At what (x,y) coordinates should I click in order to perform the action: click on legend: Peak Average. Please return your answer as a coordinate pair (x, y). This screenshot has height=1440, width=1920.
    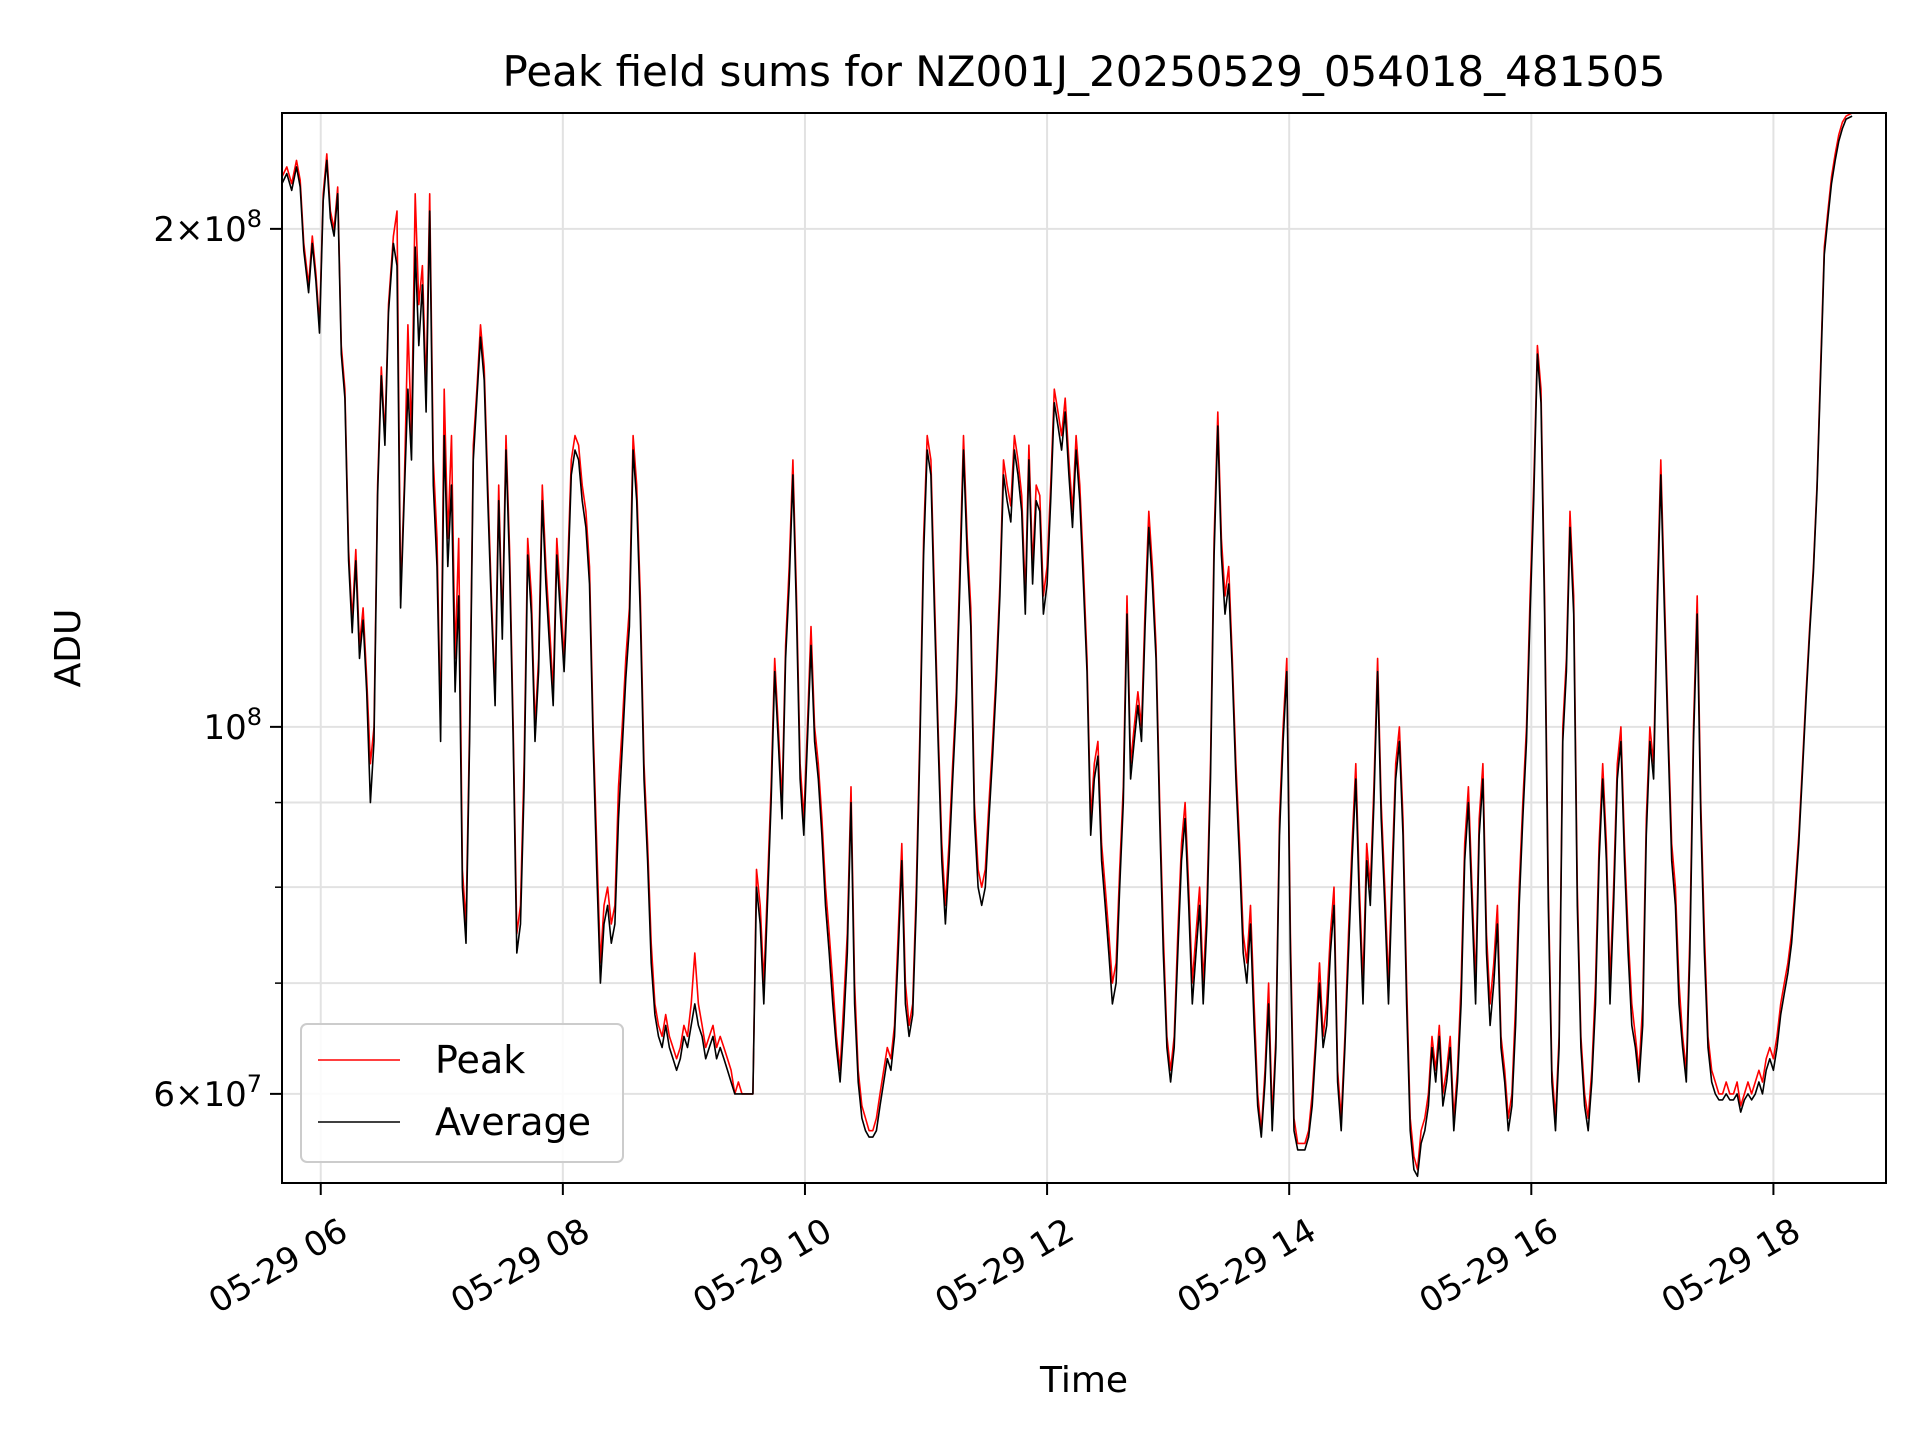
    Looking at the image, I should click on (462, 1093).